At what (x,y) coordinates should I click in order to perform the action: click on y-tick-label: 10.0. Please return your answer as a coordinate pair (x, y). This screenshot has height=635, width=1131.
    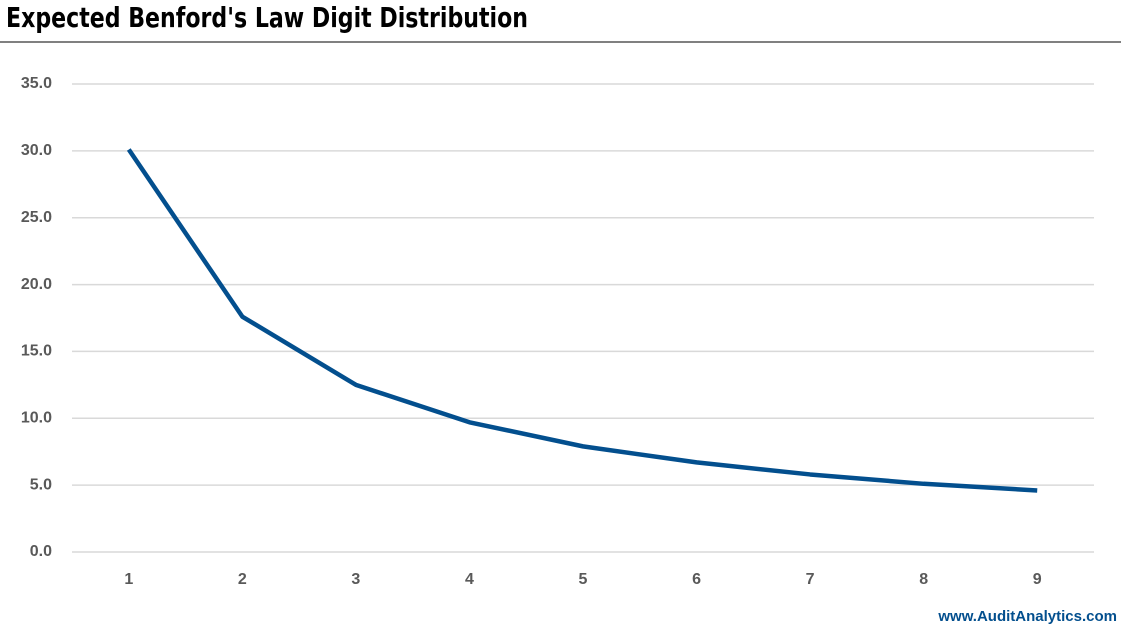
    Looking at the image, I should click on (36, 418).